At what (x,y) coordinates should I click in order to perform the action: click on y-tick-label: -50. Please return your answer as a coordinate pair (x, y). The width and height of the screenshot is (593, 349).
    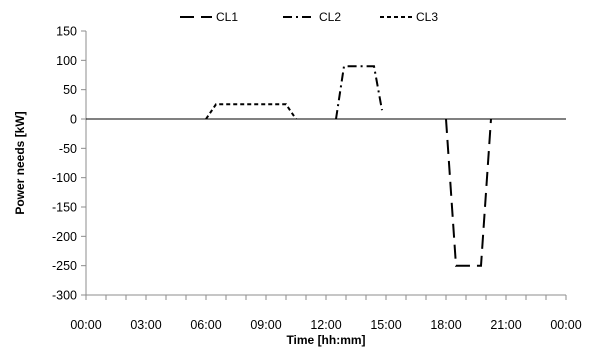
    Looking at the image, I should click on (68, 149).